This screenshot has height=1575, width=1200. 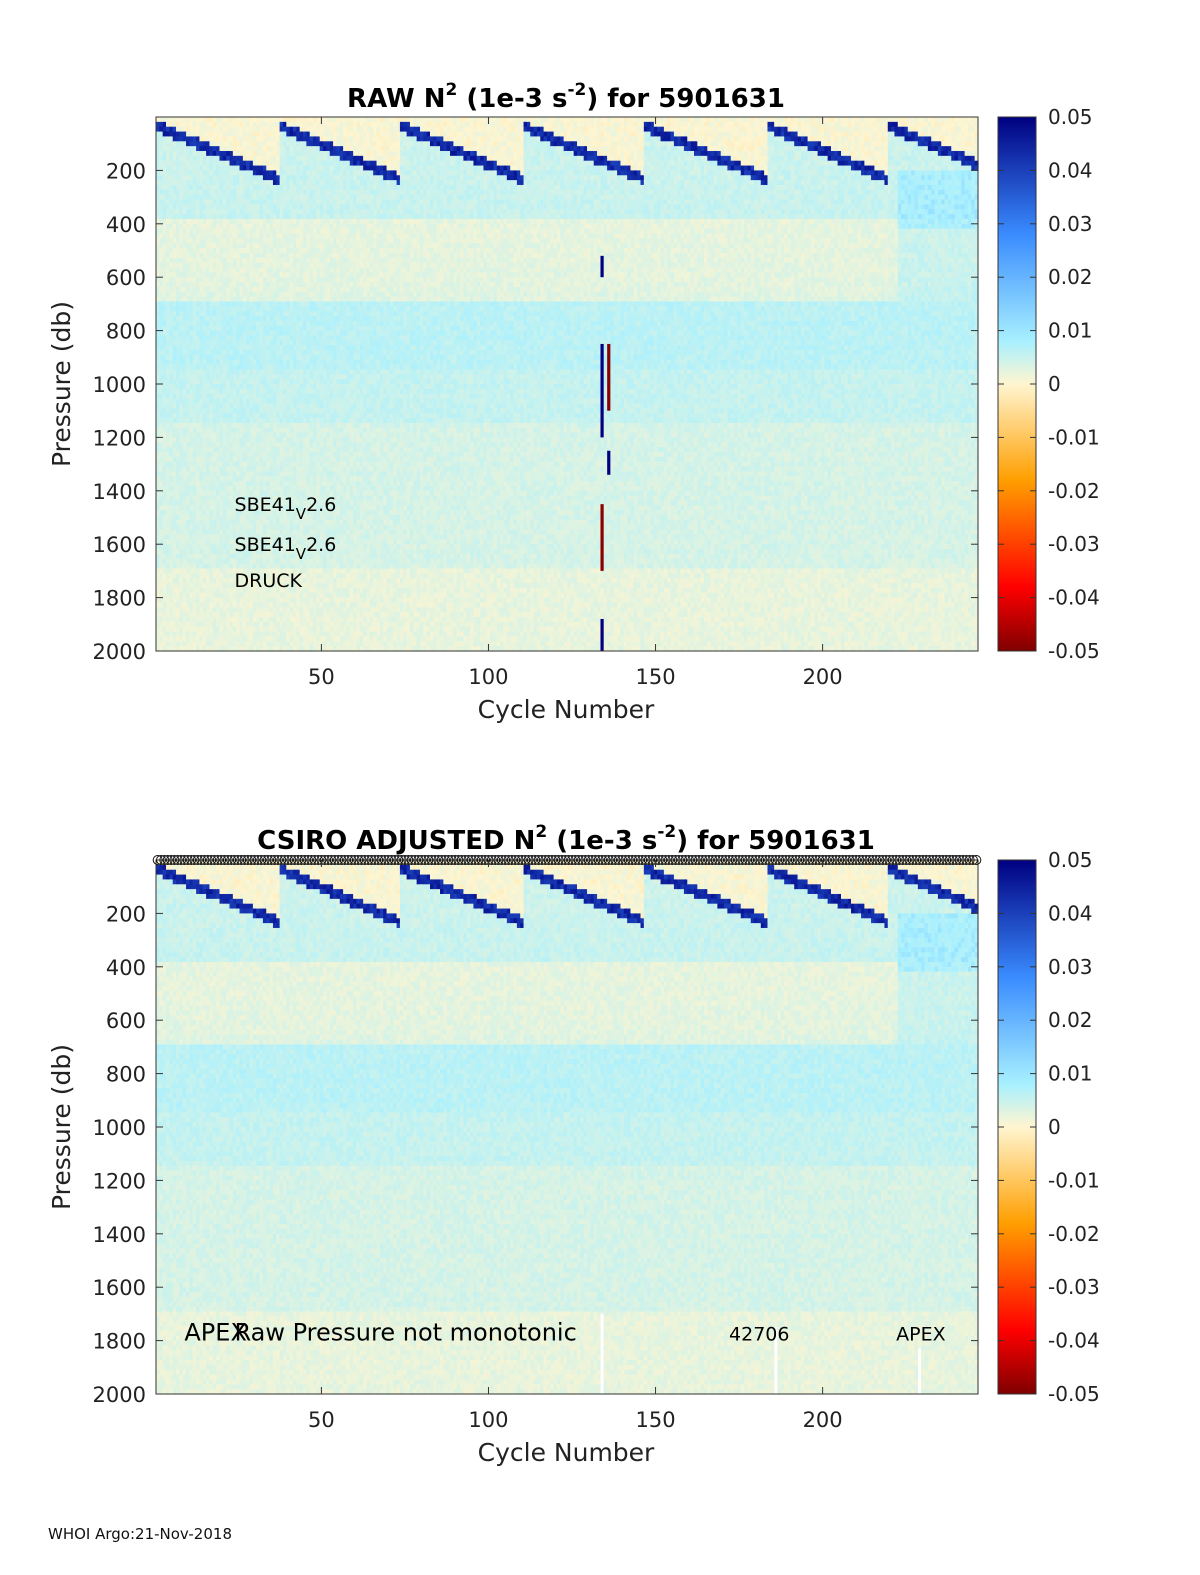 I want to click on title-main: RAW N, so click(x=396, y=99).